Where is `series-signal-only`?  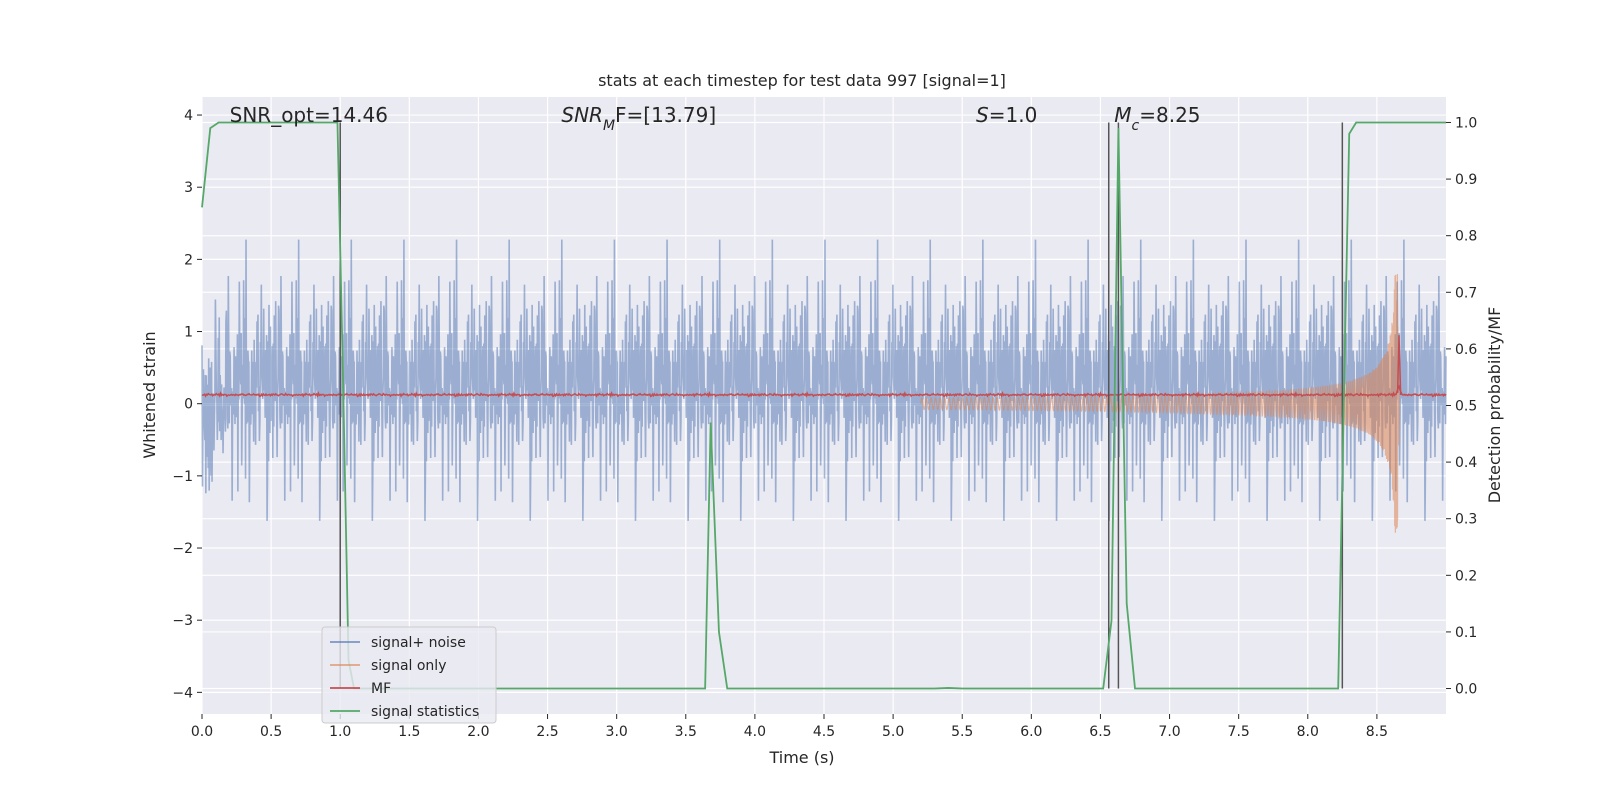
series-signal-only is located at coordinates (1160, 403).